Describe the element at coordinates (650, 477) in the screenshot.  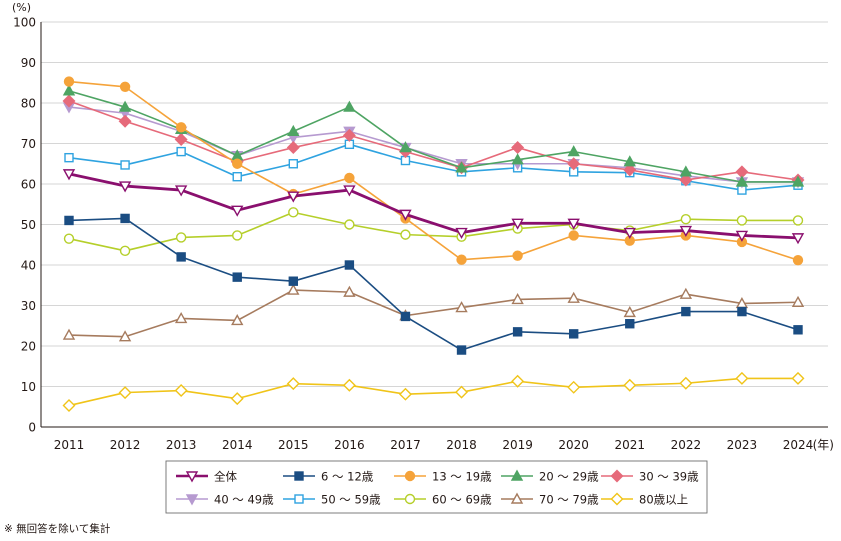
I see `legend-item: 30 ～ 39歳` at that location.